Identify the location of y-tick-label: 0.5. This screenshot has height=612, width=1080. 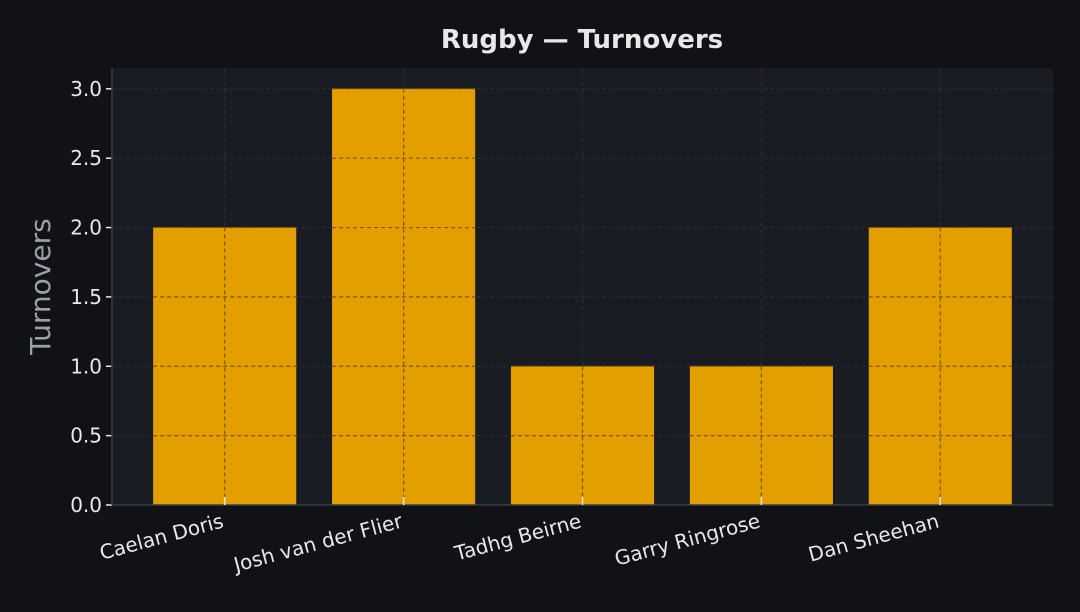
(86, 436).